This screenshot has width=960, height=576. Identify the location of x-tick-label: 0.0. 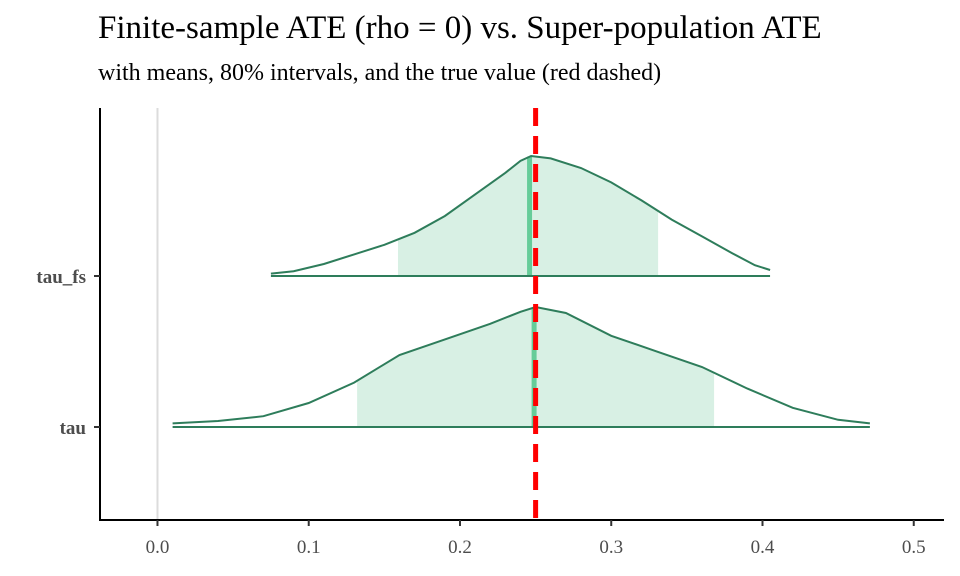
(158, 547).